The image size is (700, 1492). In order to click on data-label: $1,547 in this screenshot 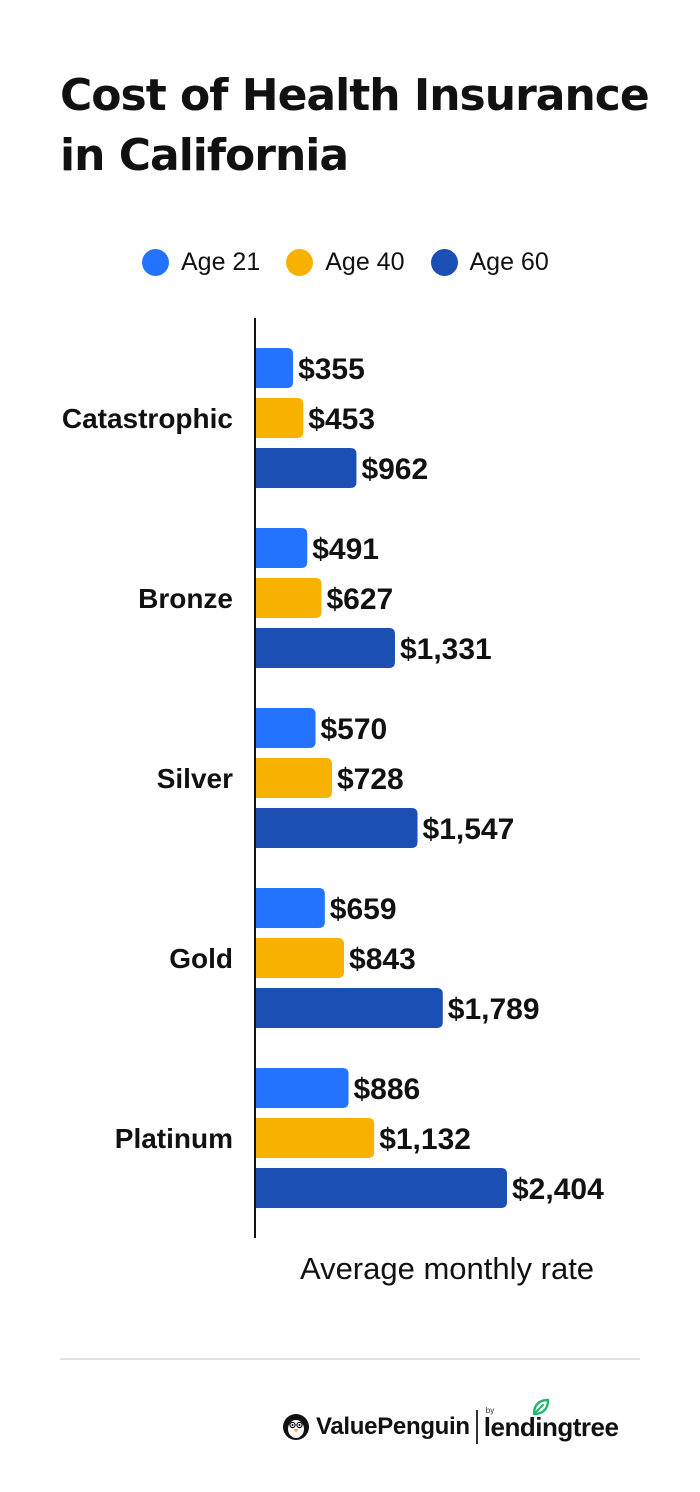, I will do `click(469, 829)`.